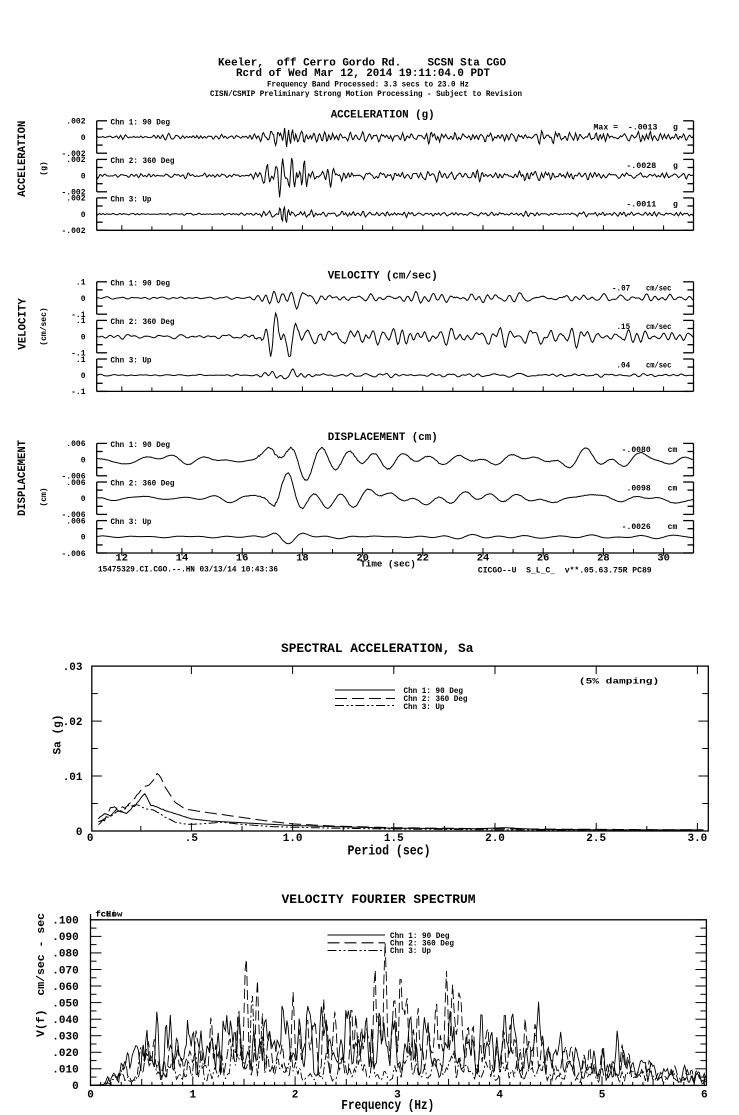 This screenshot has height=1115, width=739. I want to click on svg-text: .5, so click(192, 839).